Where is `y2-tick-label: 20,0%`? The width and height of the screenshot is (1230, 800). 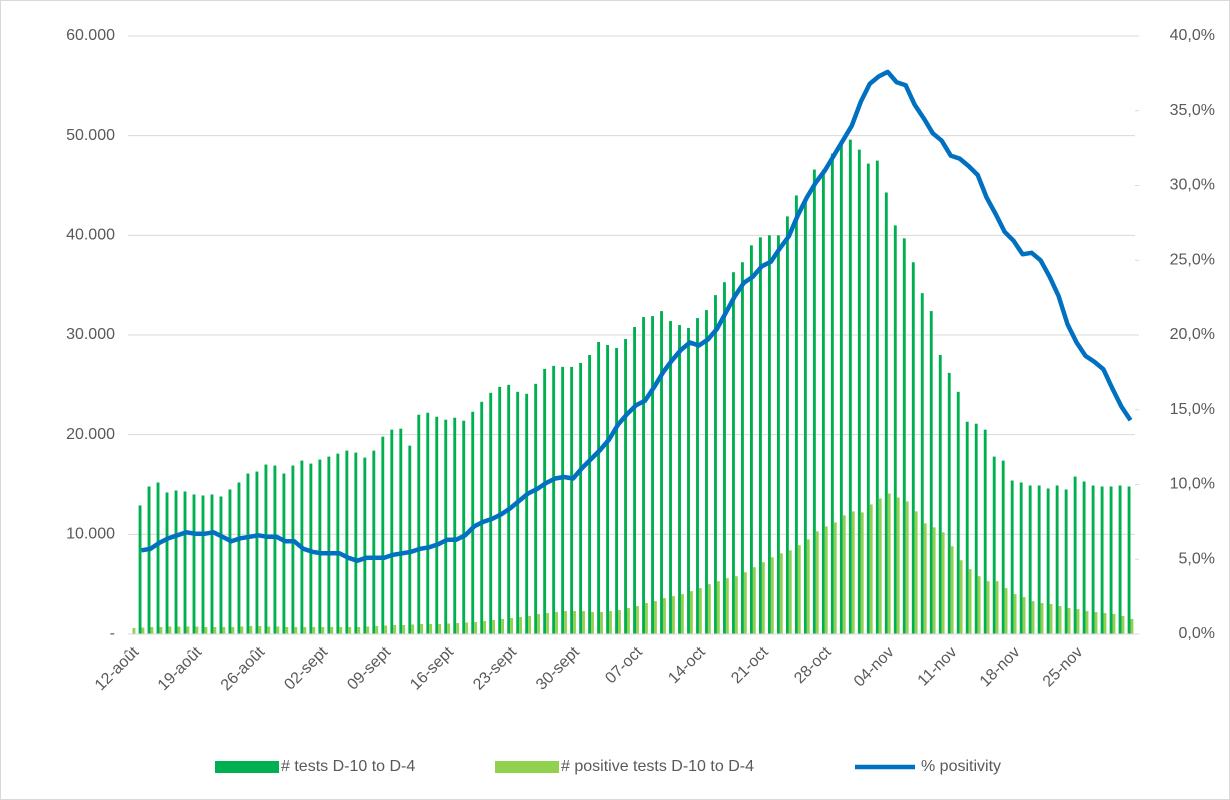
y2-tick-label: 20,0% is located at coordinates (1192, 334).